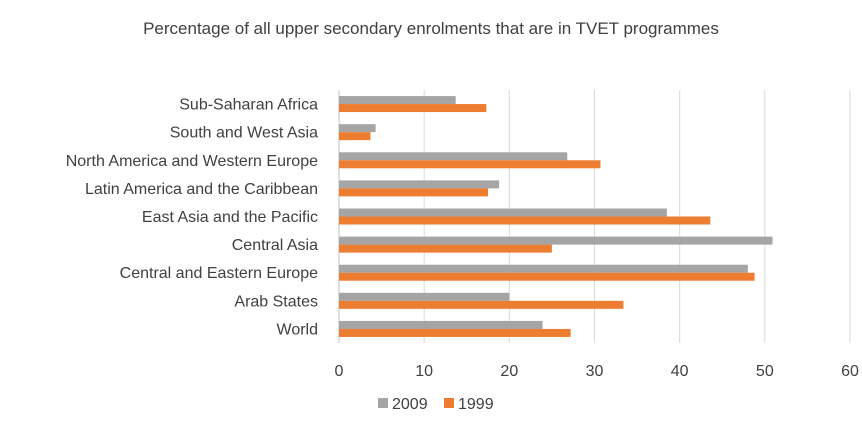  Describe the element at coordinates (556, 240) in the screenshot. I see `bar-2009-central-asia` at that location.